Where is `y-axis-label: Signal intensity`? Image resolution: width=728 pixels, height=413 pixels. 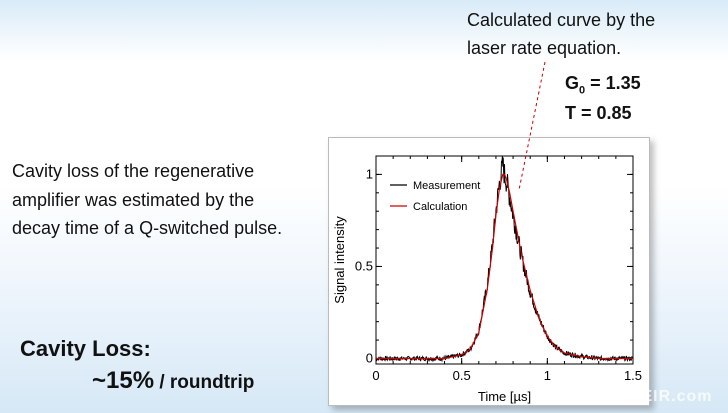 y-axis-label: Signal intensity is located at coordinates (339, 260).